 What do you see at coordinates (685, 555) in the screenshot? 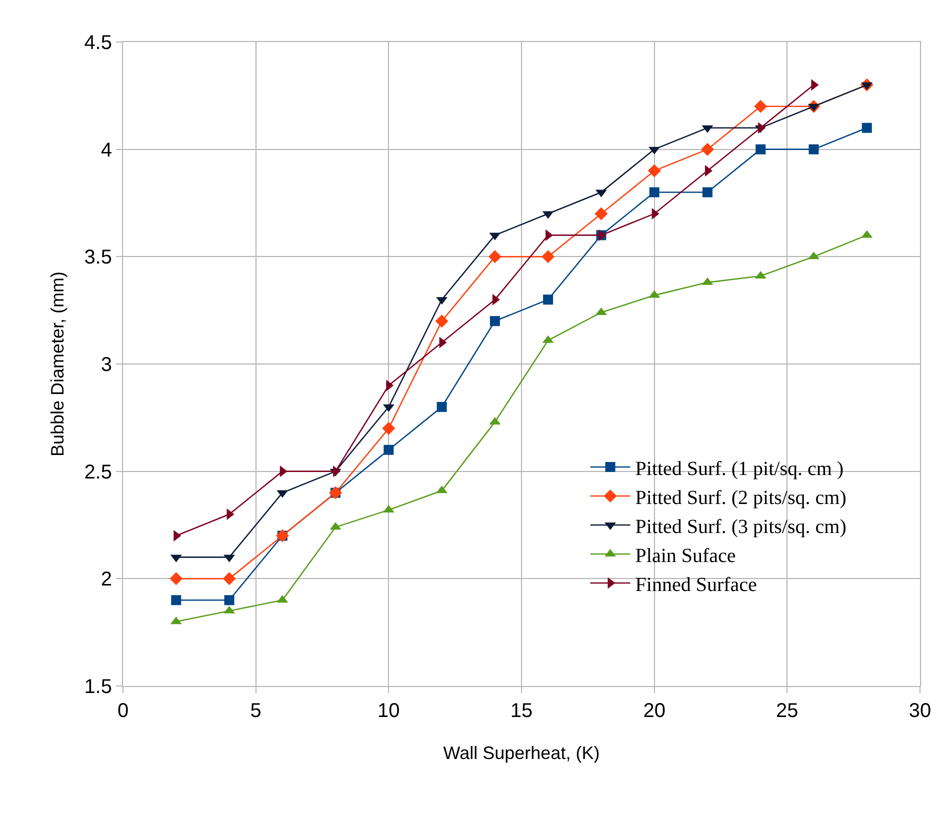
I see `legend-label: Plain Suface` at bounding box center [685, 555].